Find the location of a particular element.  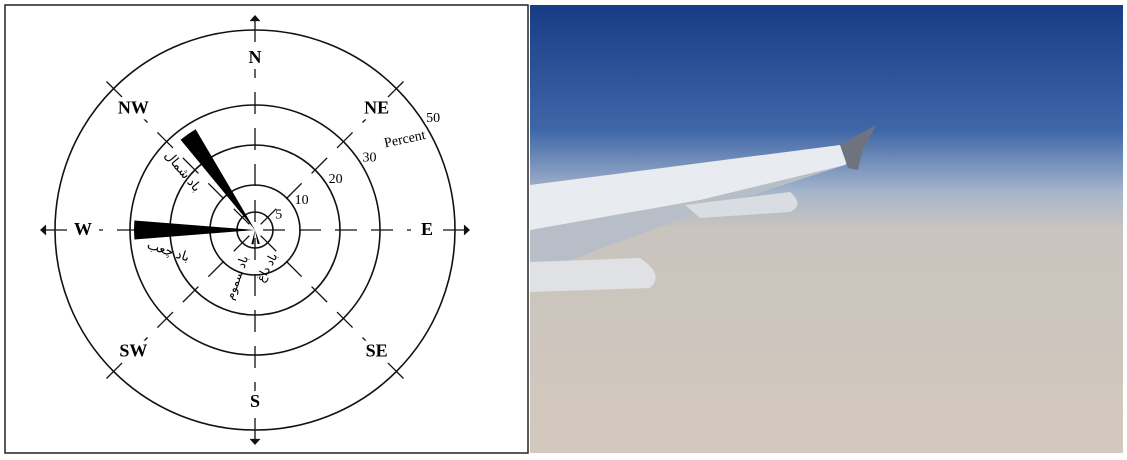

ring-label: 20 is located at coordinates (336, 179).